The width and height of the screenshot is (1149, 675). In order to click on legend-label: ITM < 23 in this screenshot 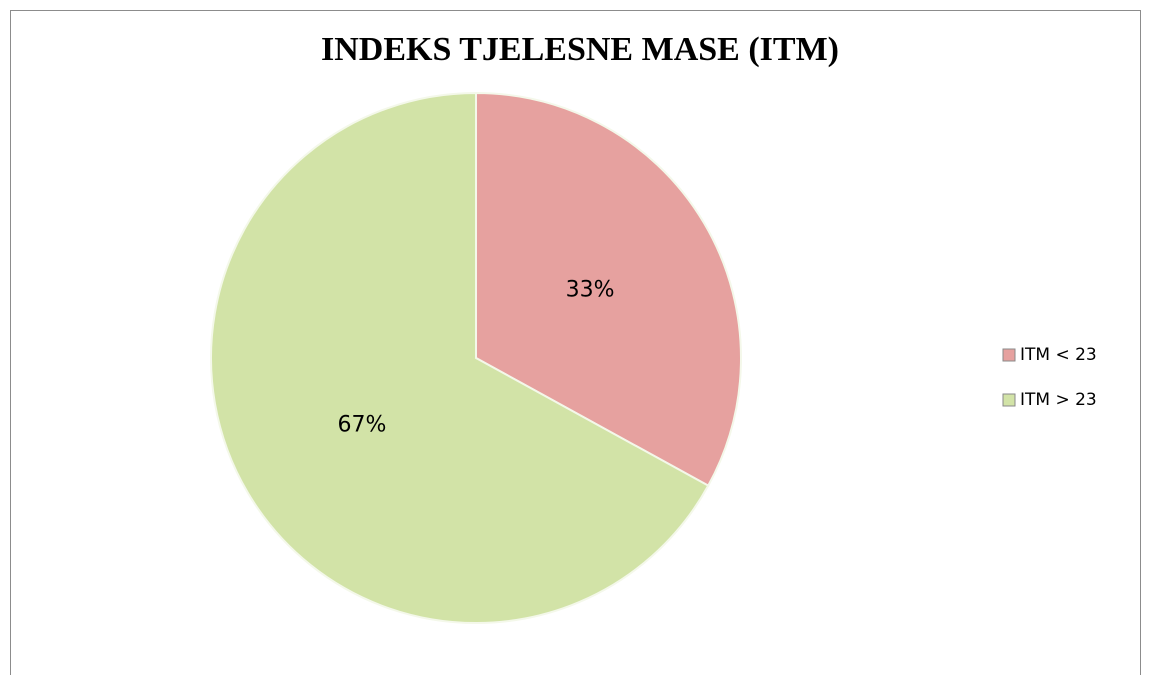, I will do `click(1058, 355)`.